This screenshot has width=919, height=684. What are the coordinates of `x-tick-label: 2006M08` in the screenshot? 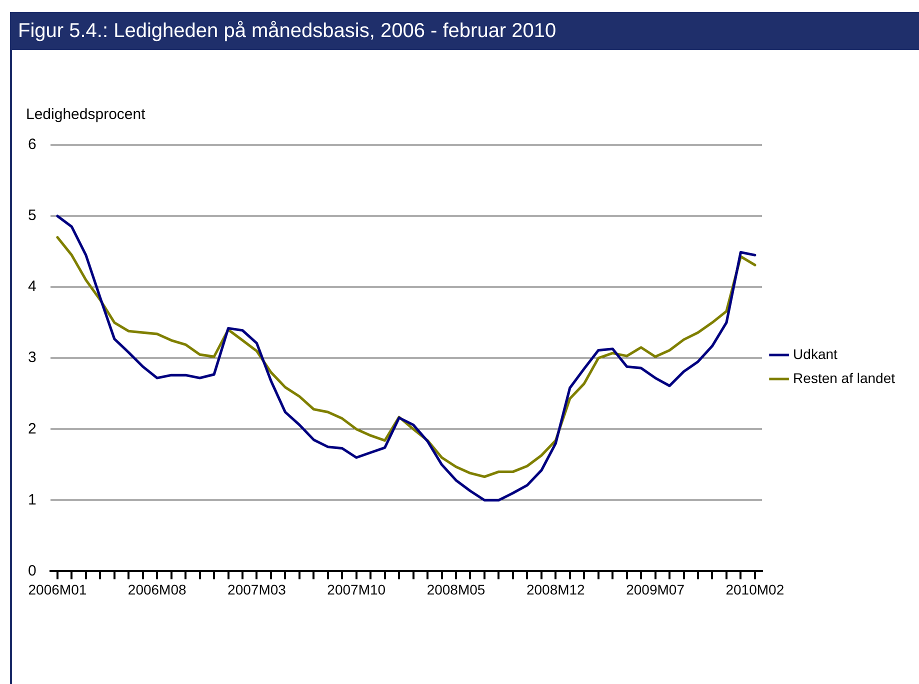 It's located at (157, 589).